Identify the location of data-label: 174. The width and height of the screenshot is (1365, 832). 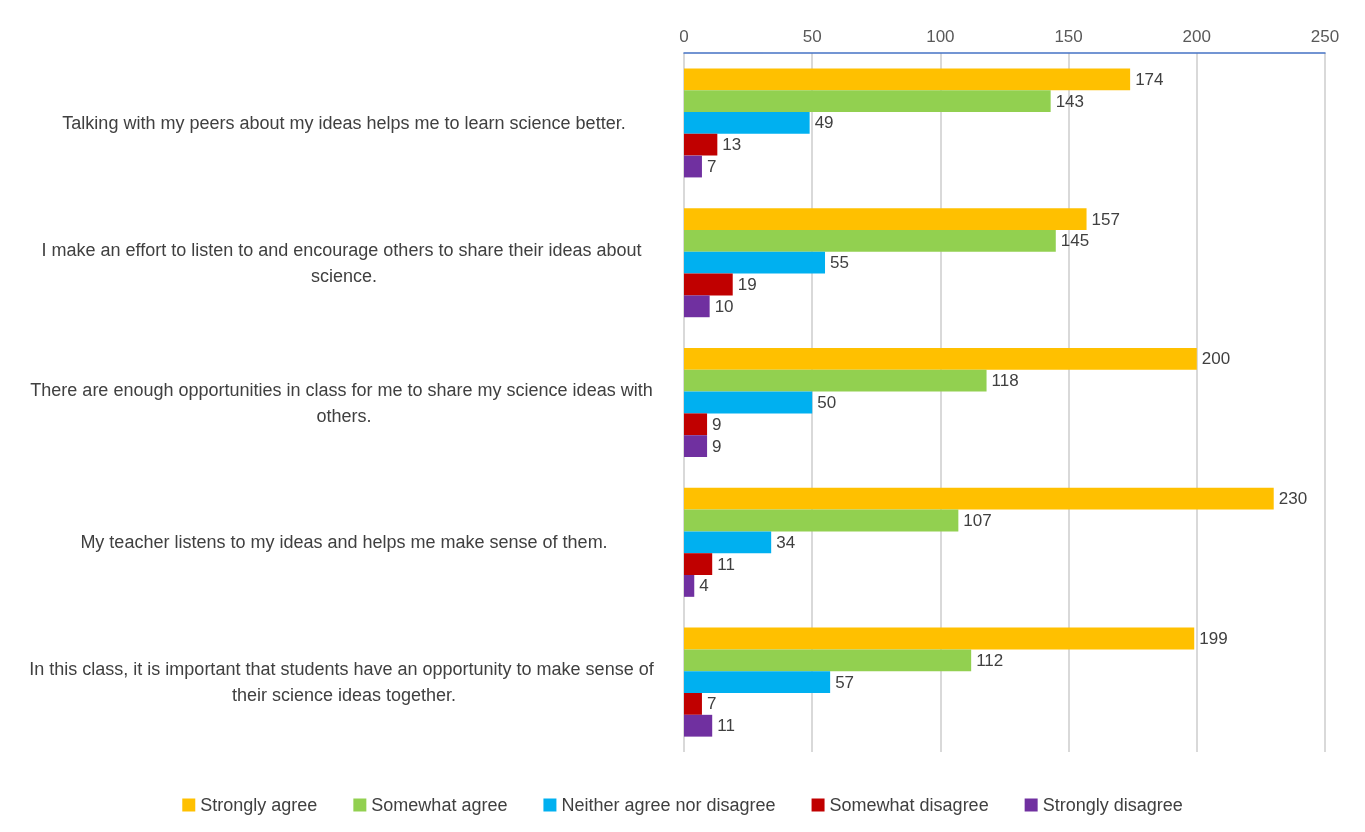
(1149, 79).